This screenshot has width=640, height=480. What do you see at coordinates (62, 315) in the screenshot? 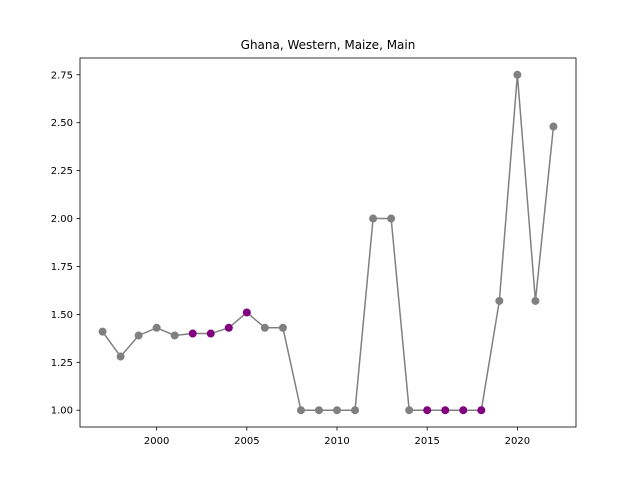
I see `y-tick-label: 1.50` at bounding box center [62, 315].